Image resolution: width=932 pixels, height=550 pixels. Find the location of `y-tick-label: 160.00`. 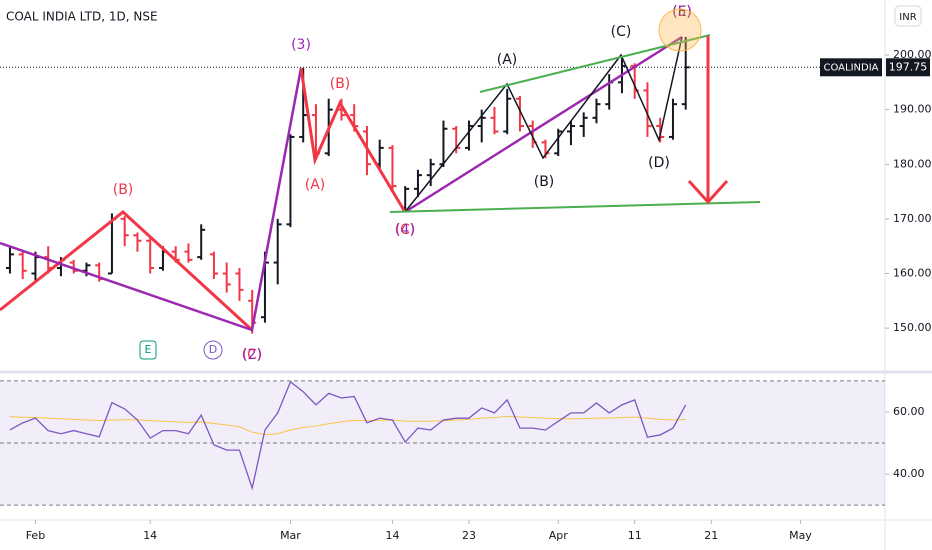

y-tick-label: 160.00 is located at coordinates (912, 273).